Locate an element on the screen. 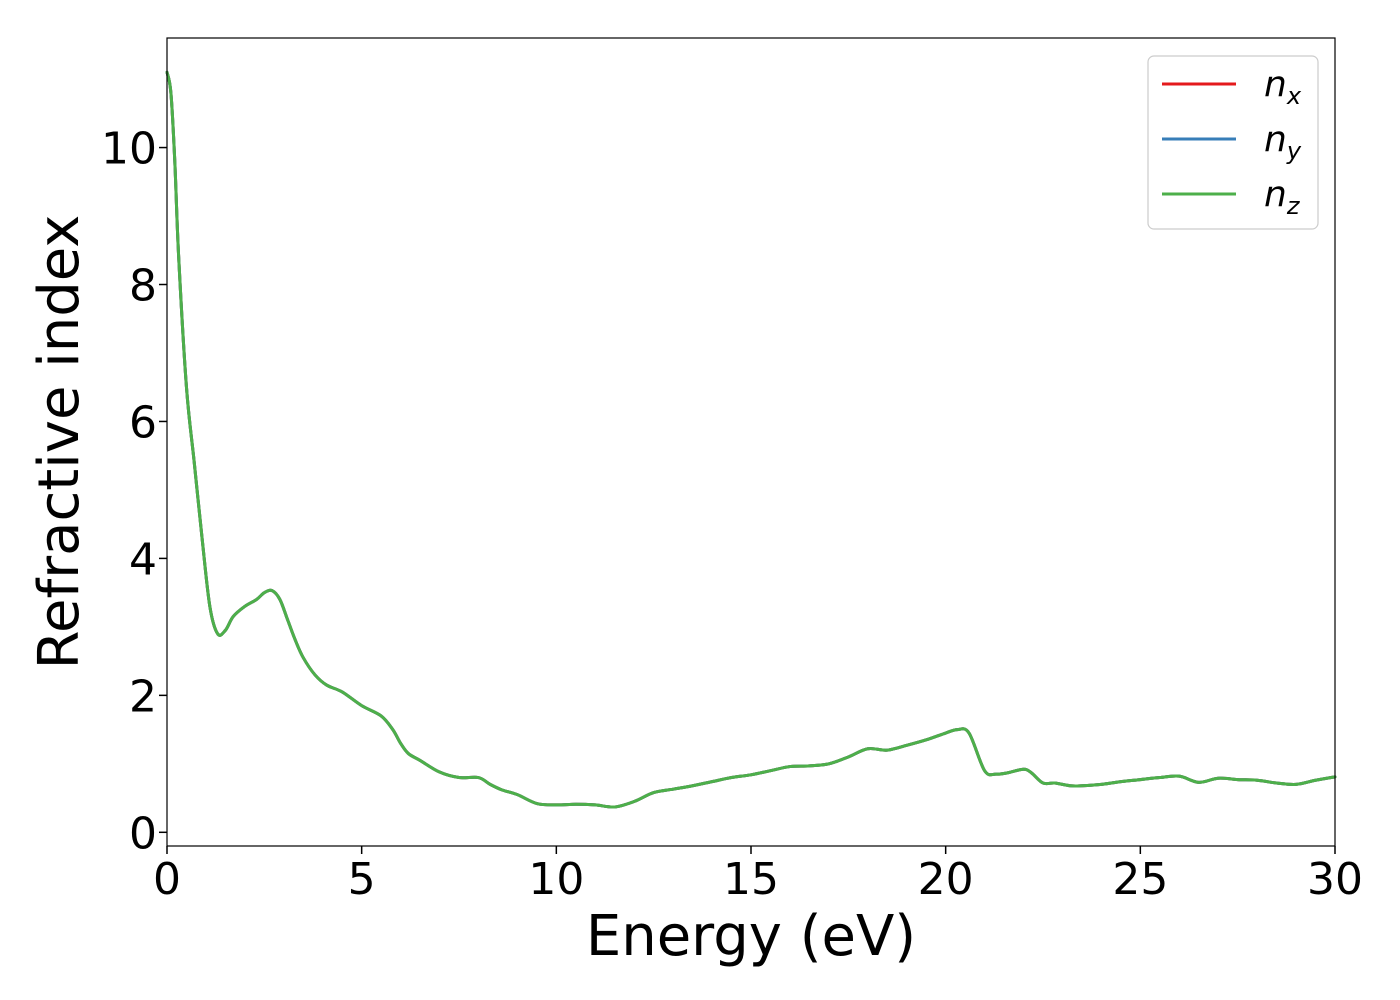  legend-label-subscript: x is located at coordinates (1294, 96).